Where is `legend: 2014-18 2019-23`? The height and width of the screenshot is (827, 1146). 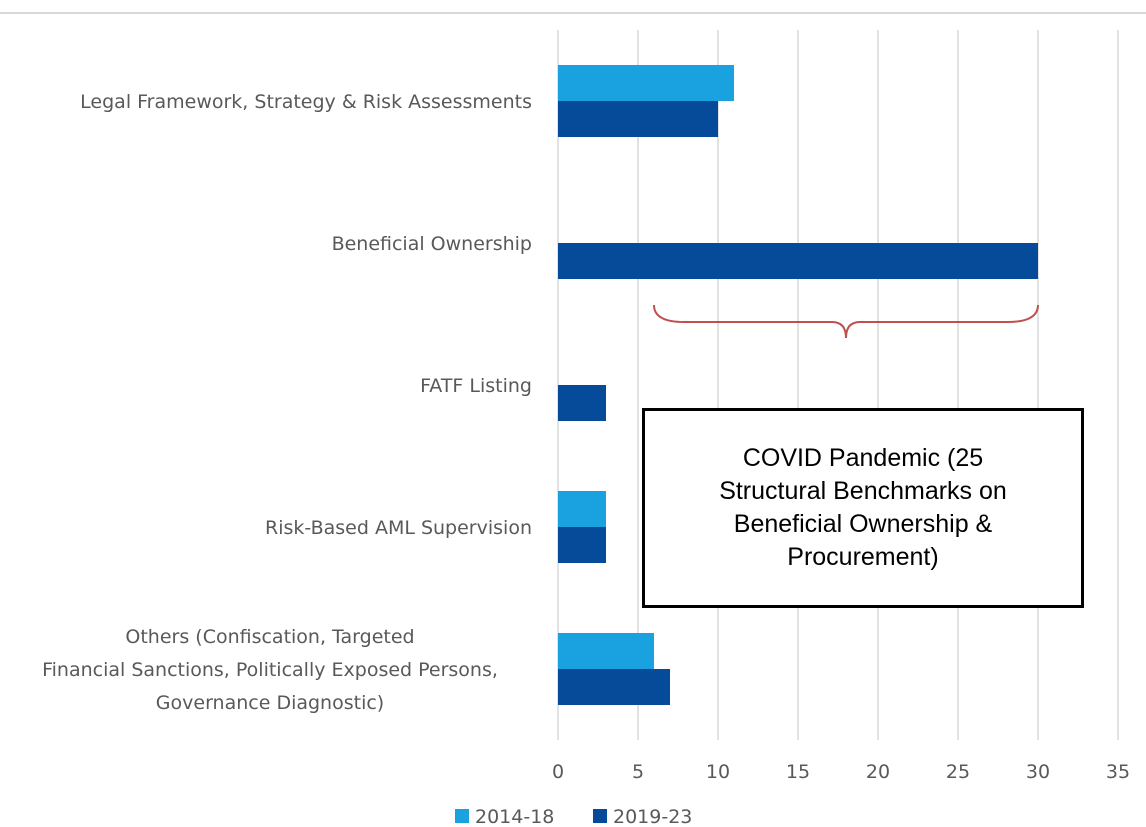
legend: 2014-18 2019-23 is located at coordinates (573, 816).